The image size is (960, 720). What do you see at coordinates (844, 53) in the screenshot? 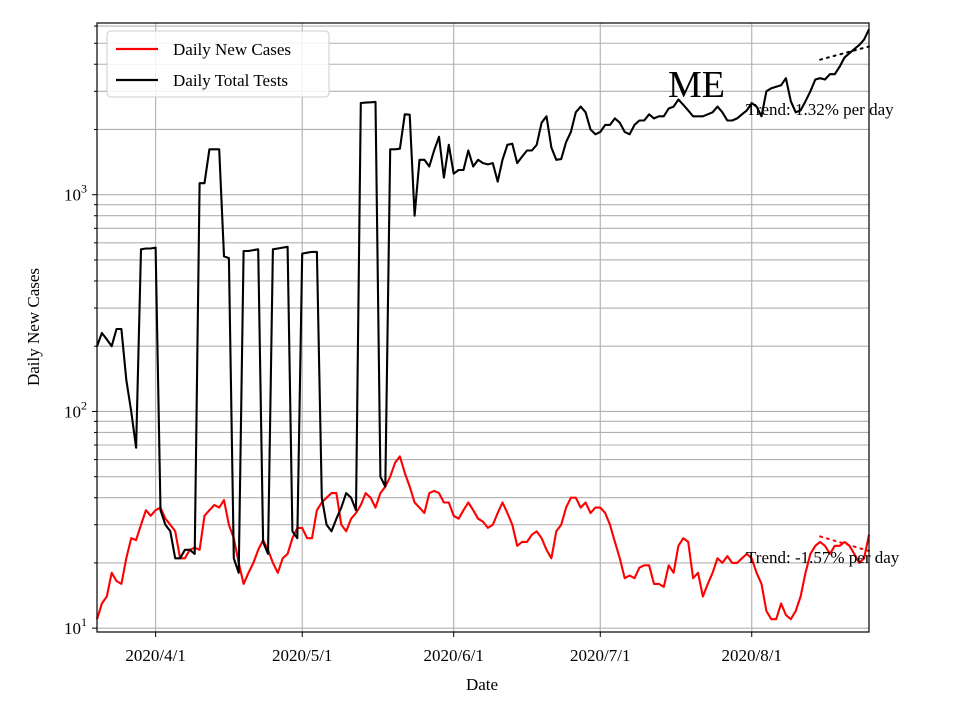
I see `tests-trend-line` at bounding box center [844, 53].